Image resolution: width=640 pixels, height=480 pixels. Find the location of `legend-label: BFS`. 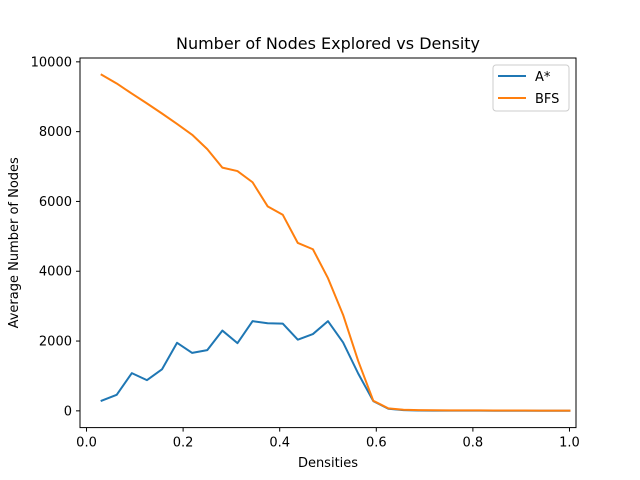

legend-label: BFS is located at coordinates (547, 99).